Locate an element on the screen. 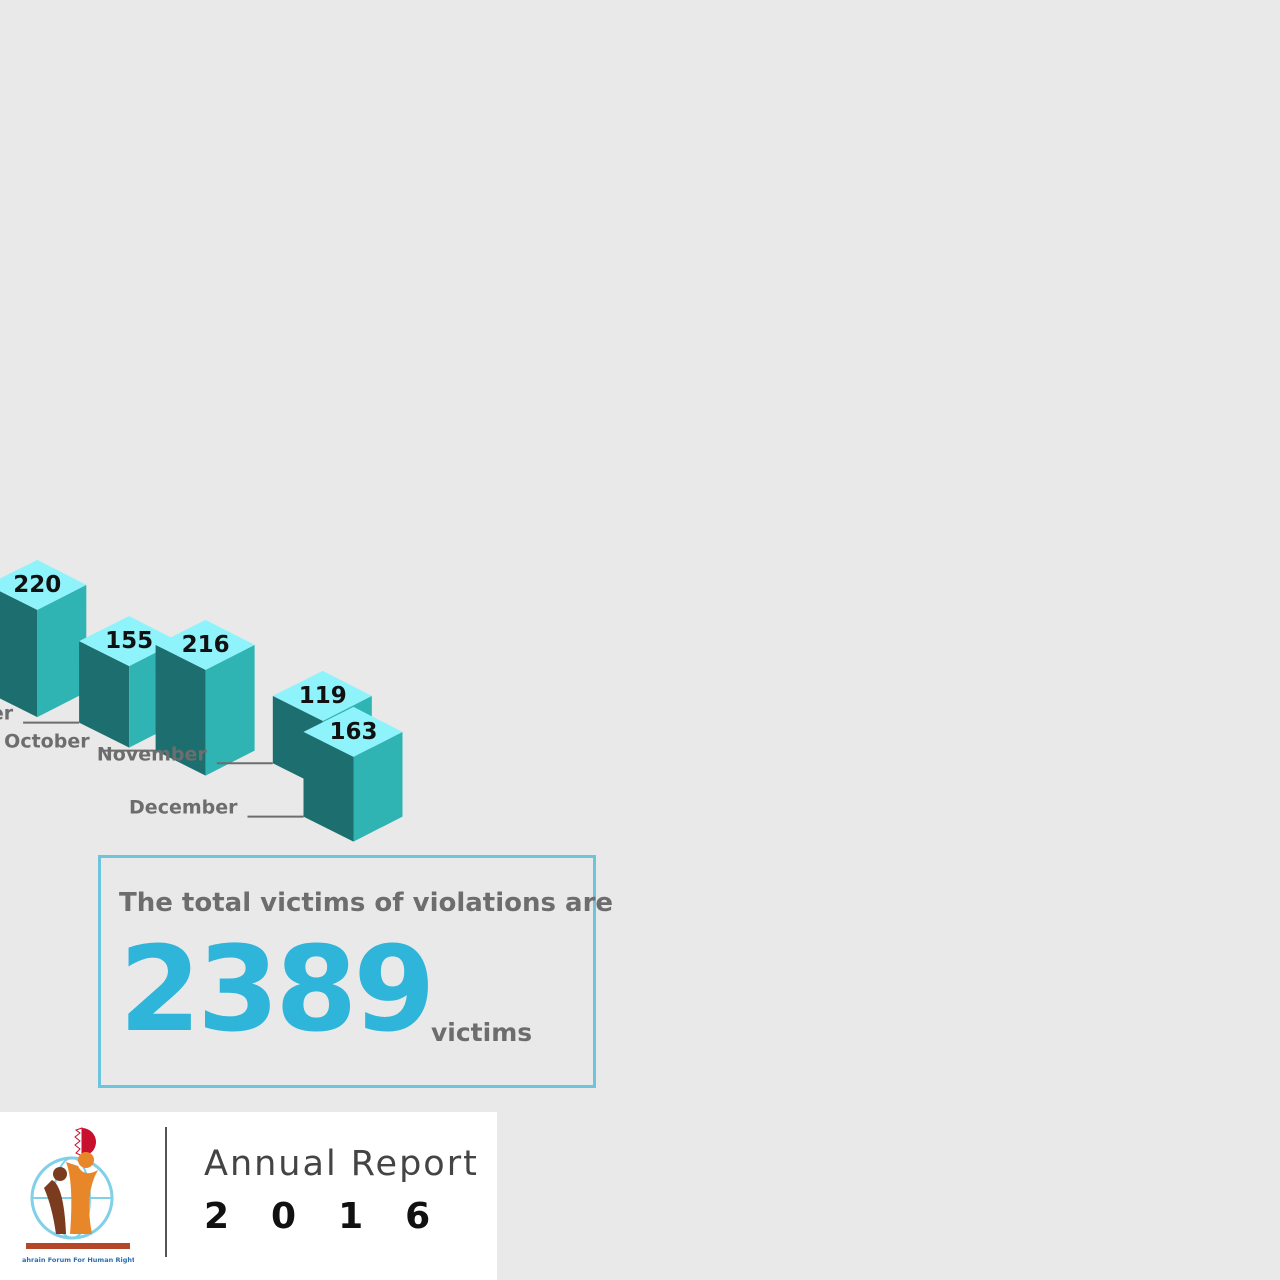  month-label: November is located at coordinates (152, 754).